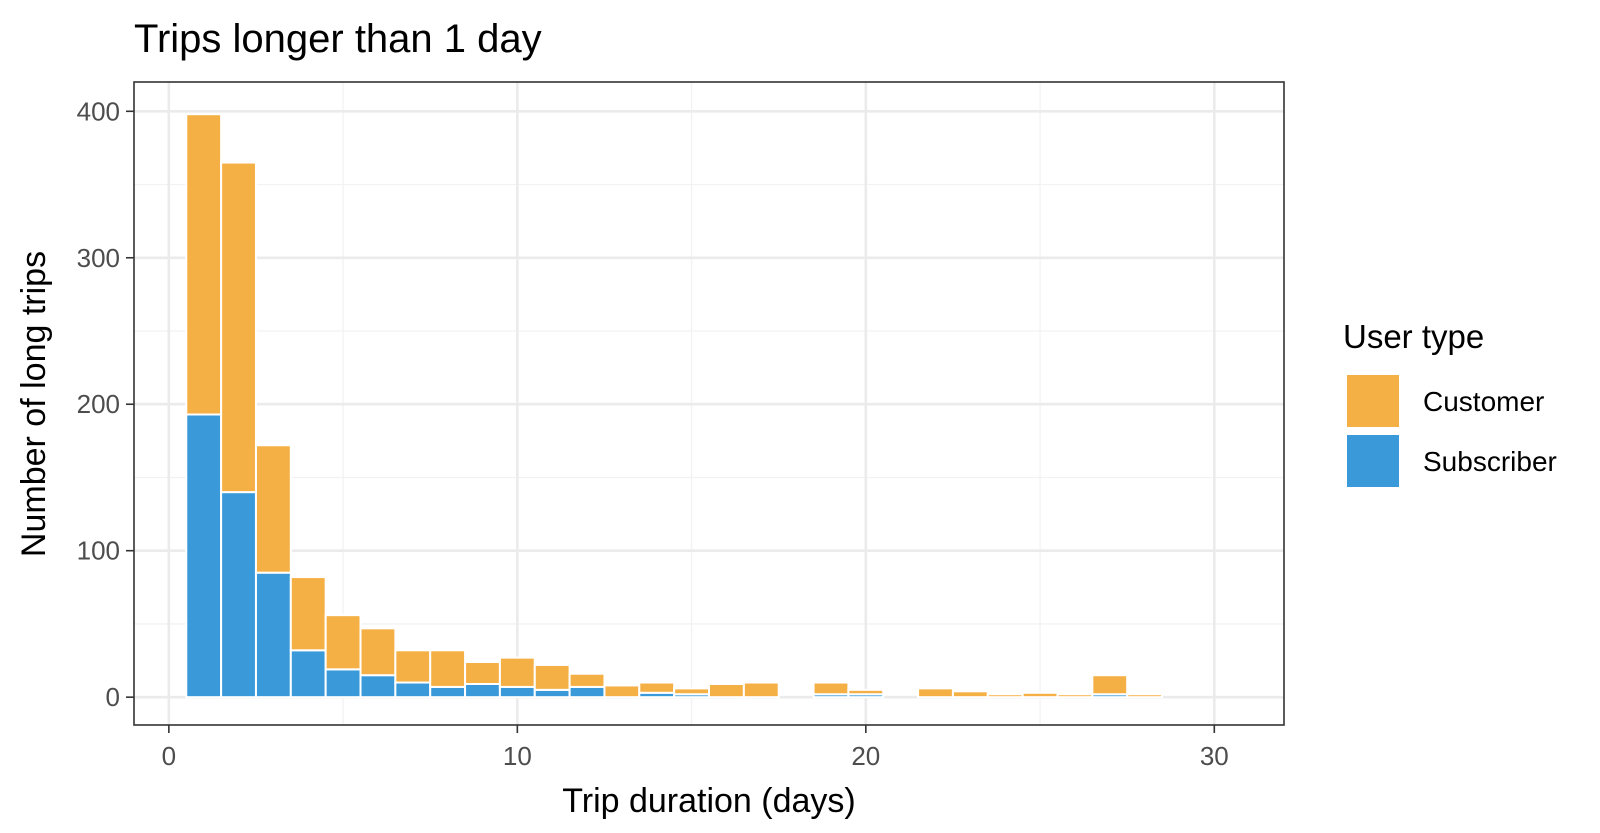 The width and height of the screenshot is (1600, 833). I want to click on y-axis-title: Number of long trips, so click(34, 404).